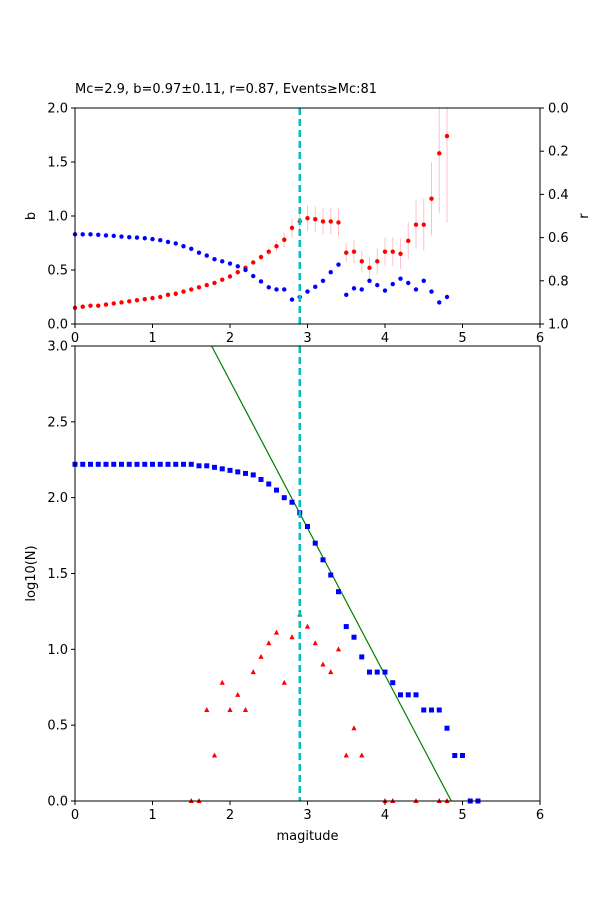 Image resolution: width=600 pixels, height=900 pixels. What do you see at coordinates (540, 815) in the screenshot?
I see `x-tick-label: 6` at bounding box center [540, 815].